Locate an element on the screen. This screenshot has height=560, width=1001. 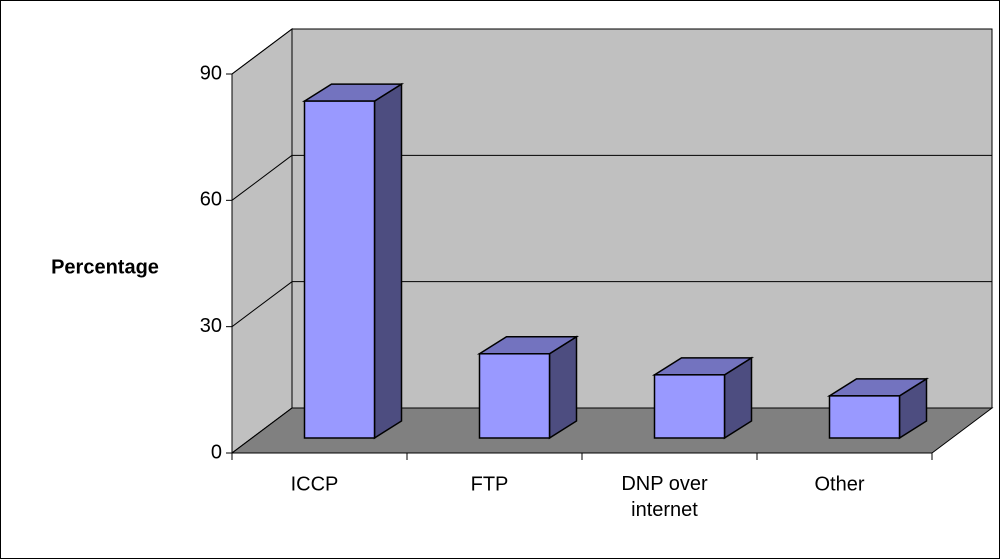
y-tick-label: 60 is located at coordinates (211, 200).